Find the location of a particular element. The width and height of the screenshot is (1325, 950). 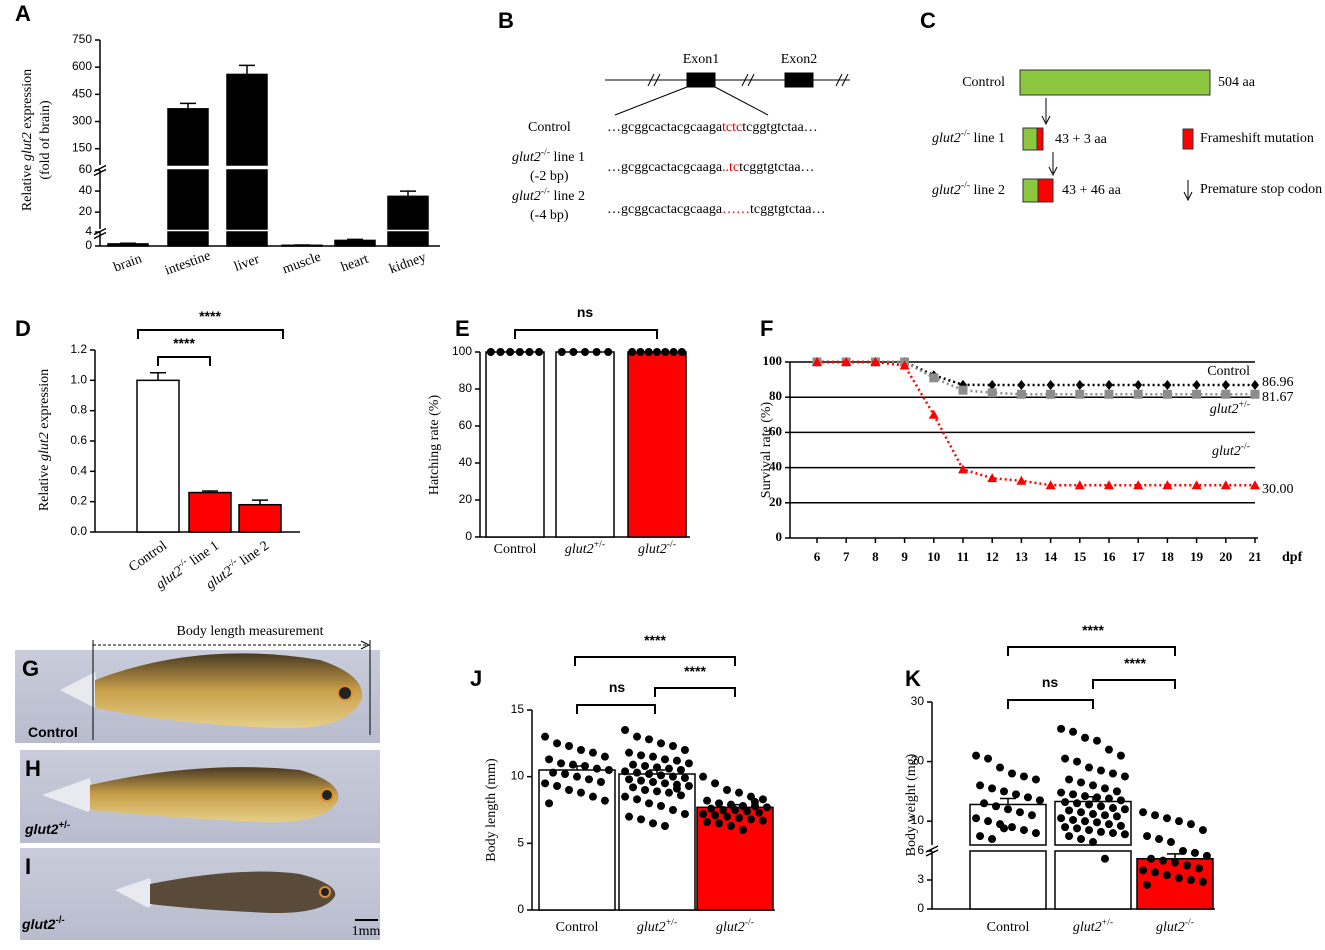

x-tick-label: glut2-/- is located at coordinates (657, 548).